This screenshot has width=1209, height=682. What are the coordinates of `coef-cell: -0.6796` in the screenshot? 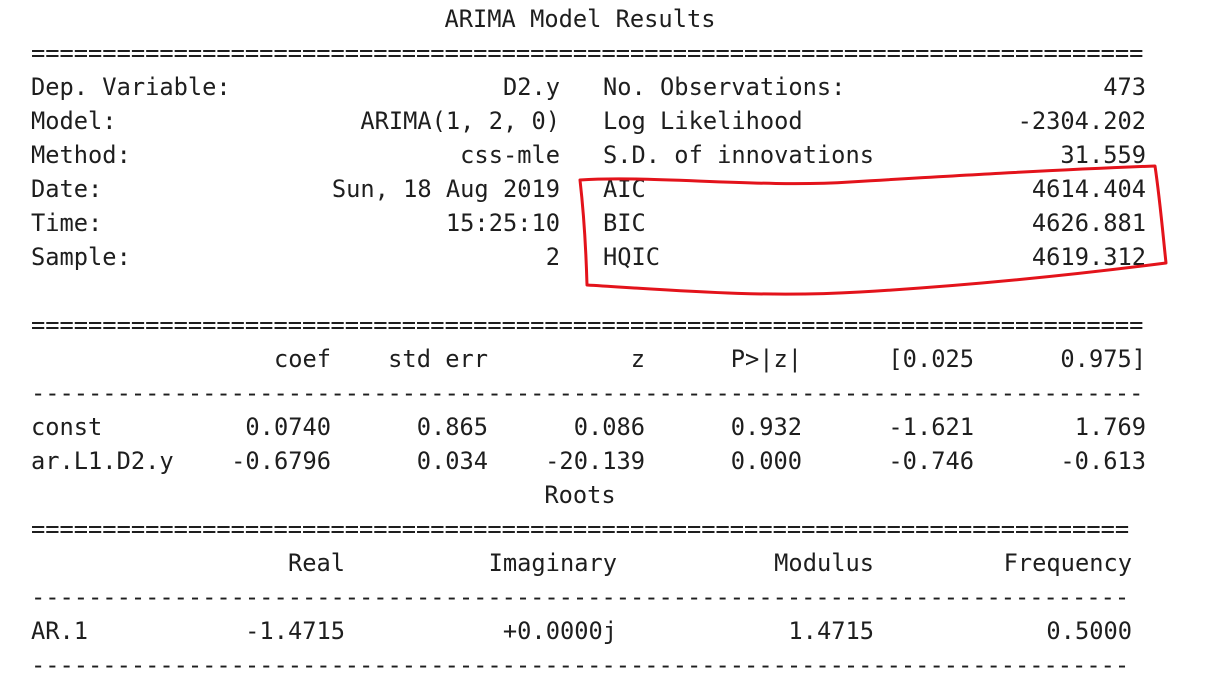 It's located at (281, 461).